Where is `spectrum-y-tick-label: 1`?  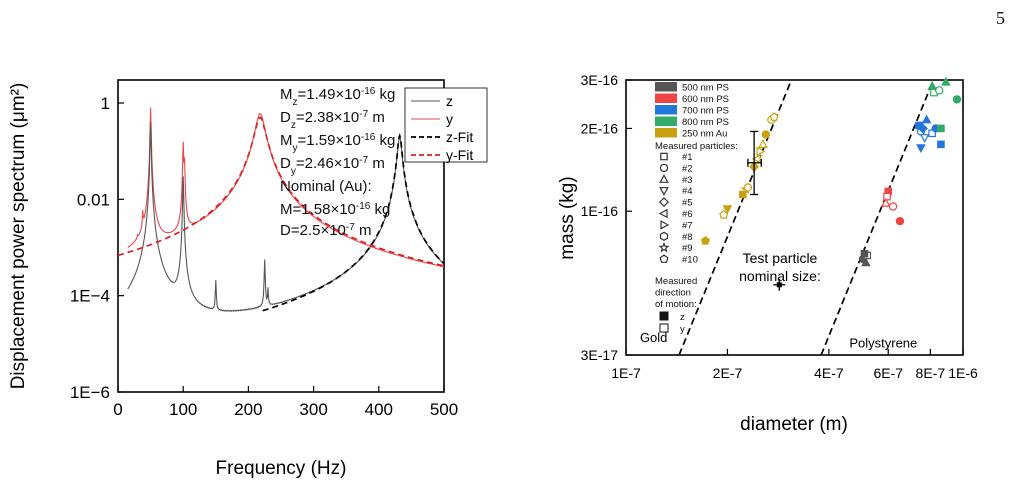 spectrum-y-tick-label: 1 is located at coordinates (105, 103).